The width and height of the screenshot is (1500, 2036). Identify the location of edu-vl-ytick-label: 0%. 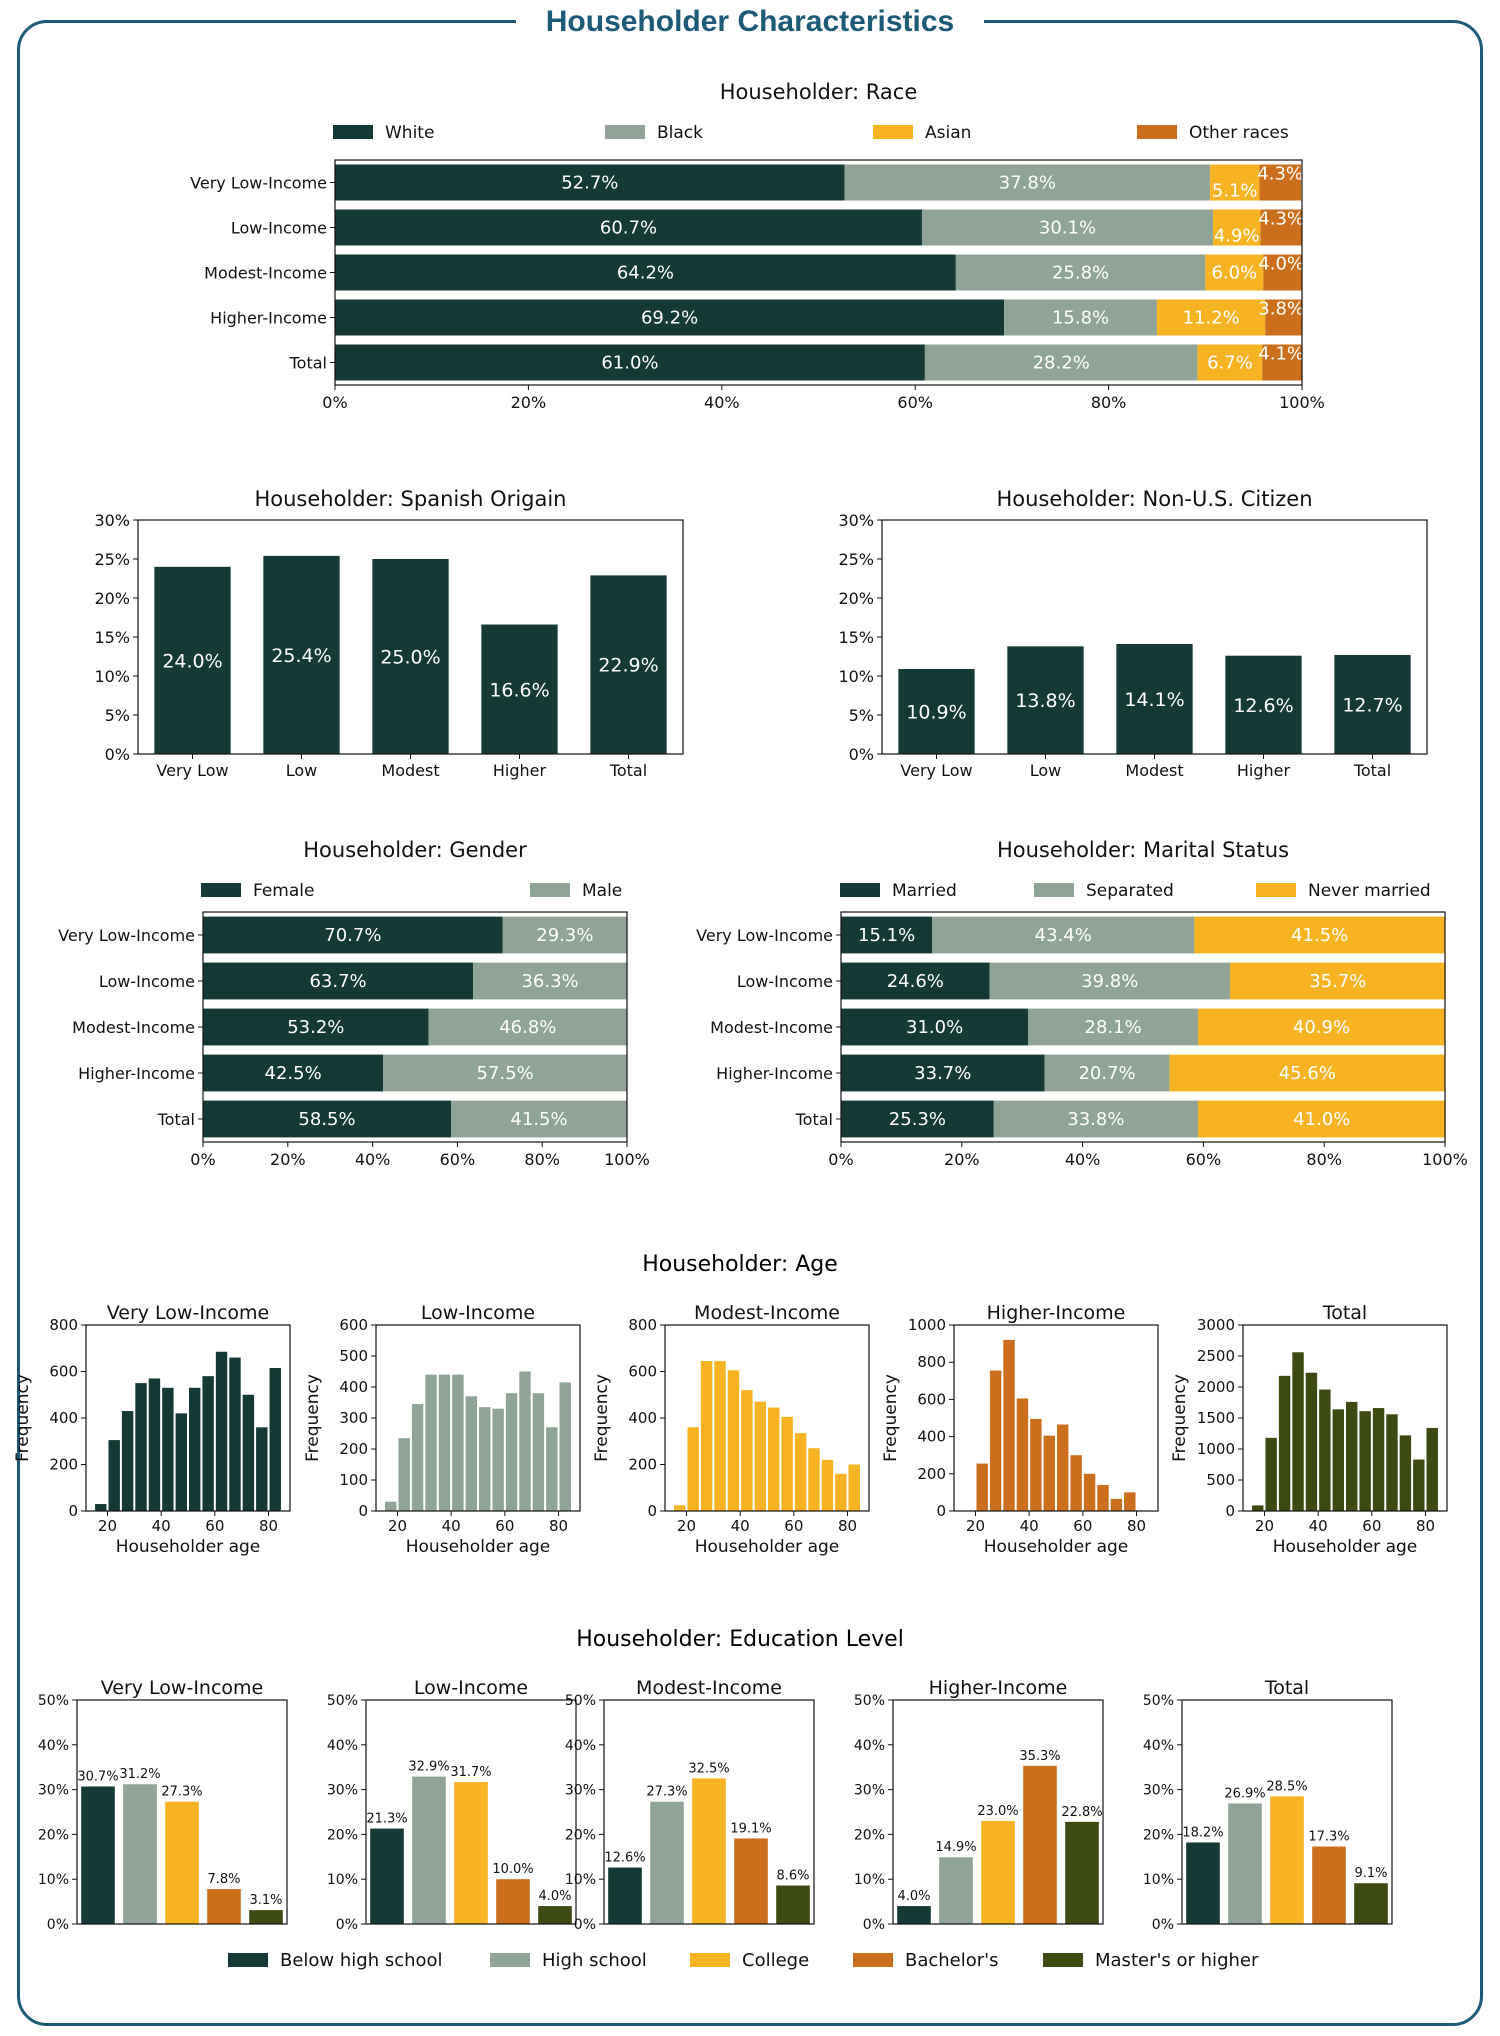
(58, 1925).